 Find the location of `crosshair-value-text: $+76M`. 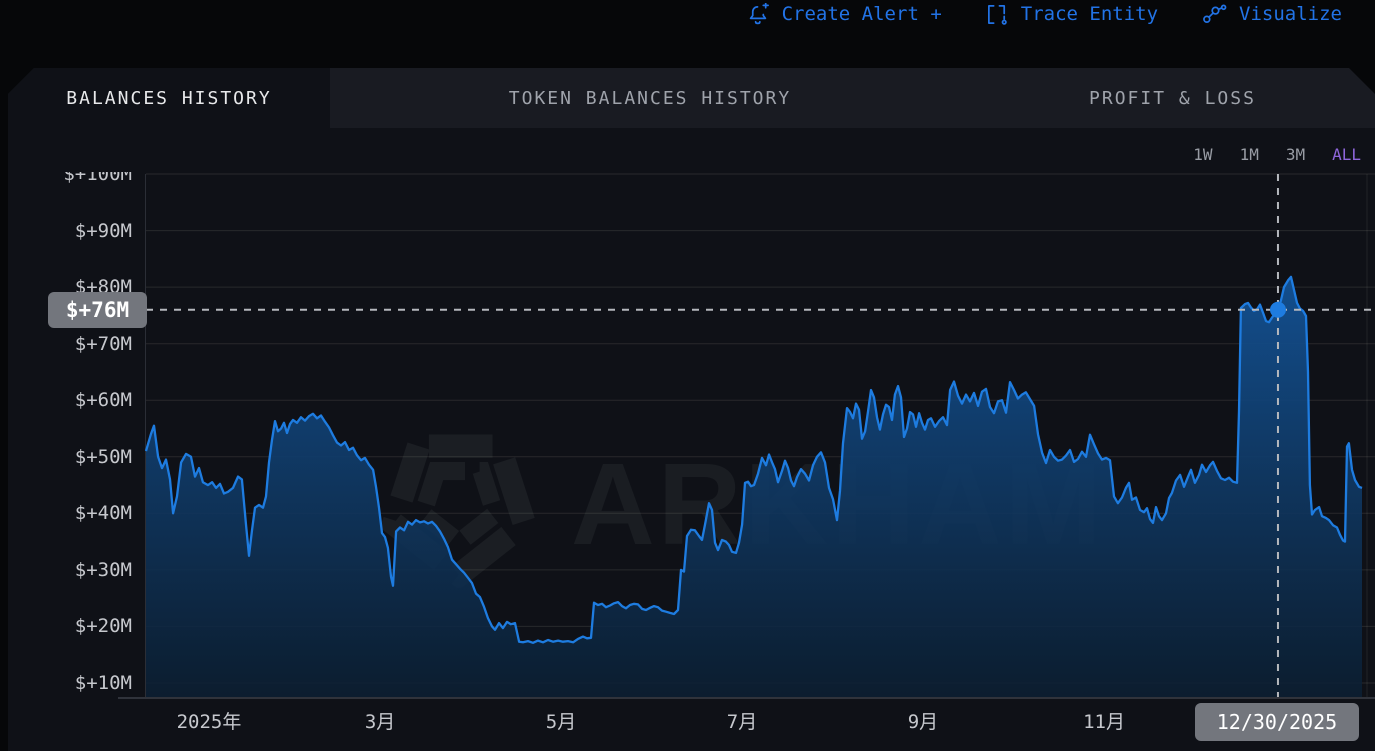

crosshair-value-text: $+76M is located at coordinates (97, 309).